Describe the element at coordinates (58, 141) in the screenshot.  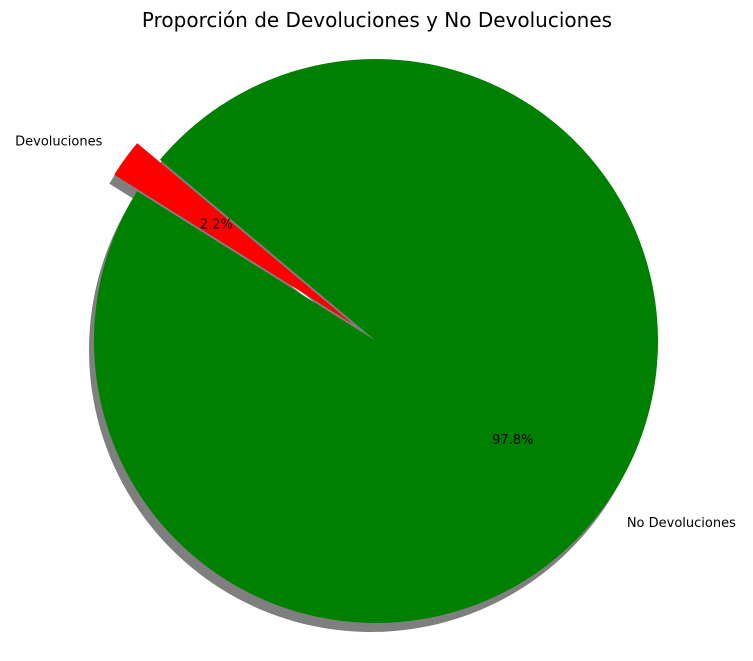
I see `slice-label-devoluciones: Devoluciones` at that location.